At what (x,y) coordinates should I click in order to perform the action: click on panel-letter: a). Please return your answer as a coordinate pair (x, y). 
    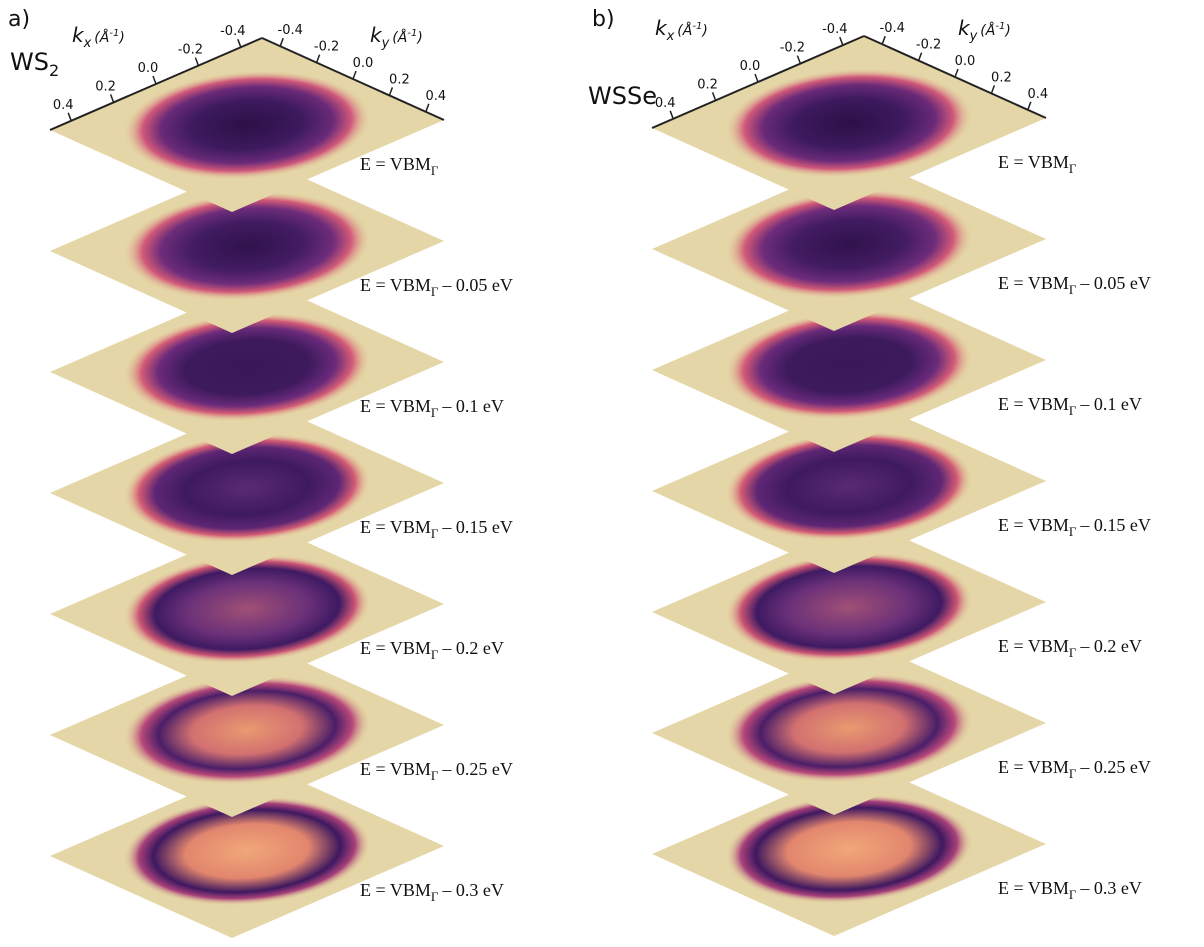
    Looking at the image, I should click on (19, 19).